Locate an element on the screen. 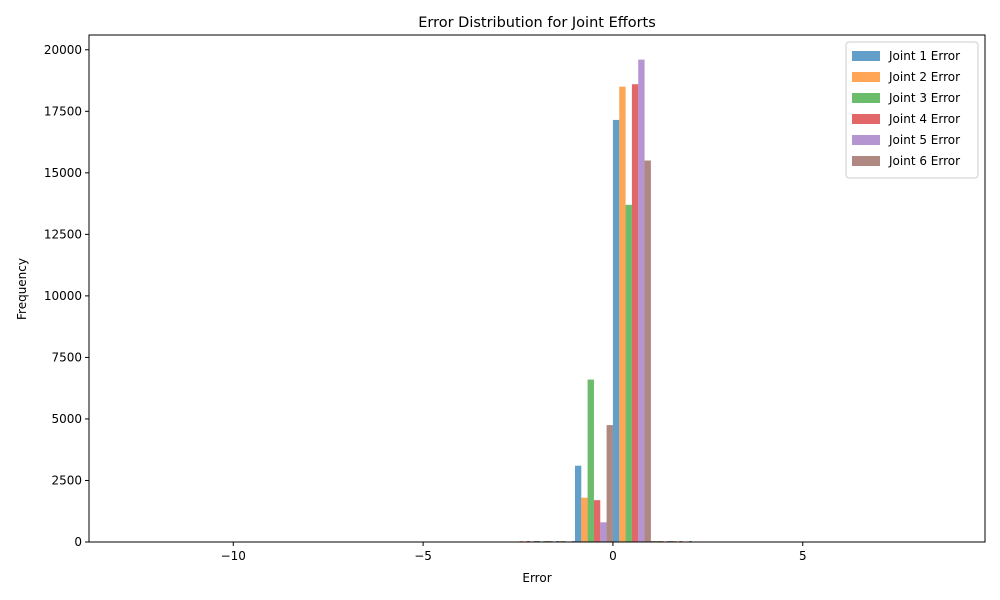 This screenshot has width=1000, height=600. y-tick-label: 10000 is located at coordinates (63, 296).